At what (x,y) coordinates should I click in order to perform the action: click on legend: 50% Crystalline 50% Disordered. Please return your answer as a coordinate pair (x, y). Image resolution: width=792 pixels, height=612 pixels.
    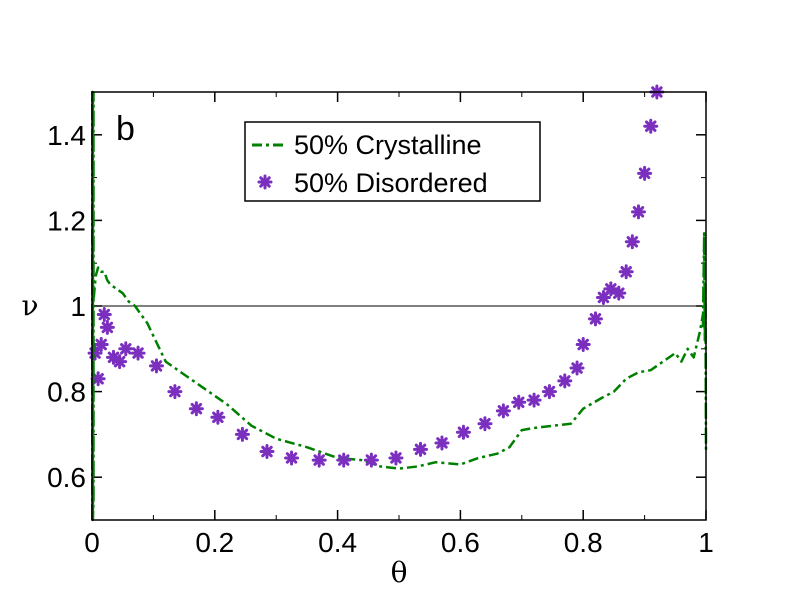
    Looking at the image, I should click on (392, 161).